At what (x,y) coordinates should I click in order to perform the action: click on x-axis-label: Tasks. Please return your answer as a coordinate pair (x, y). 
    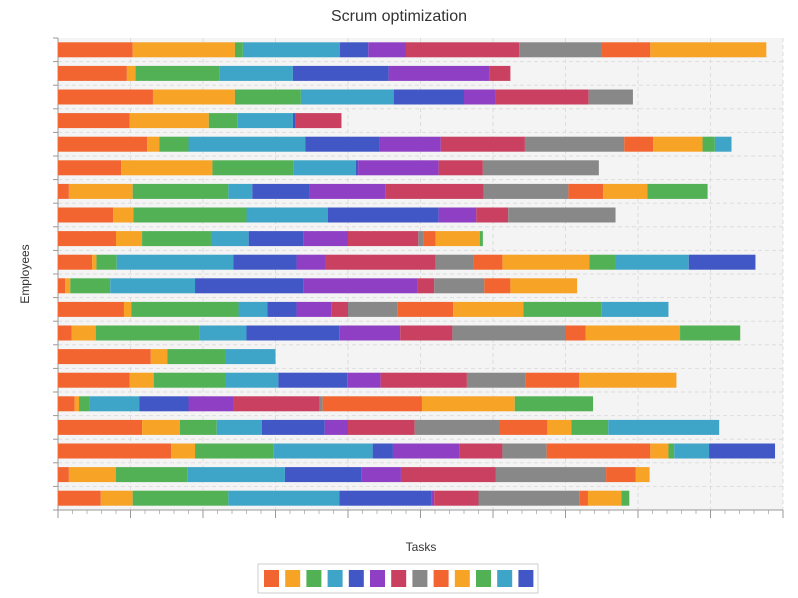
    Looking at the image, I should click on (421, 547).